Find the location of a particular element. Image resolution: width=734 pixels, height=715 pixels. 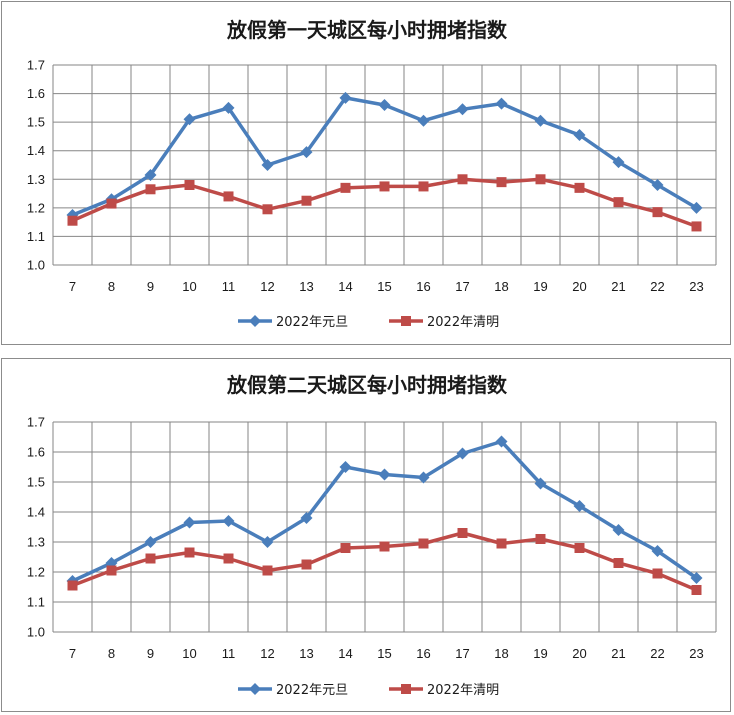

chart-title: 放假第二天城区每小时拥堵指数 is located at coordinates (367, 385).